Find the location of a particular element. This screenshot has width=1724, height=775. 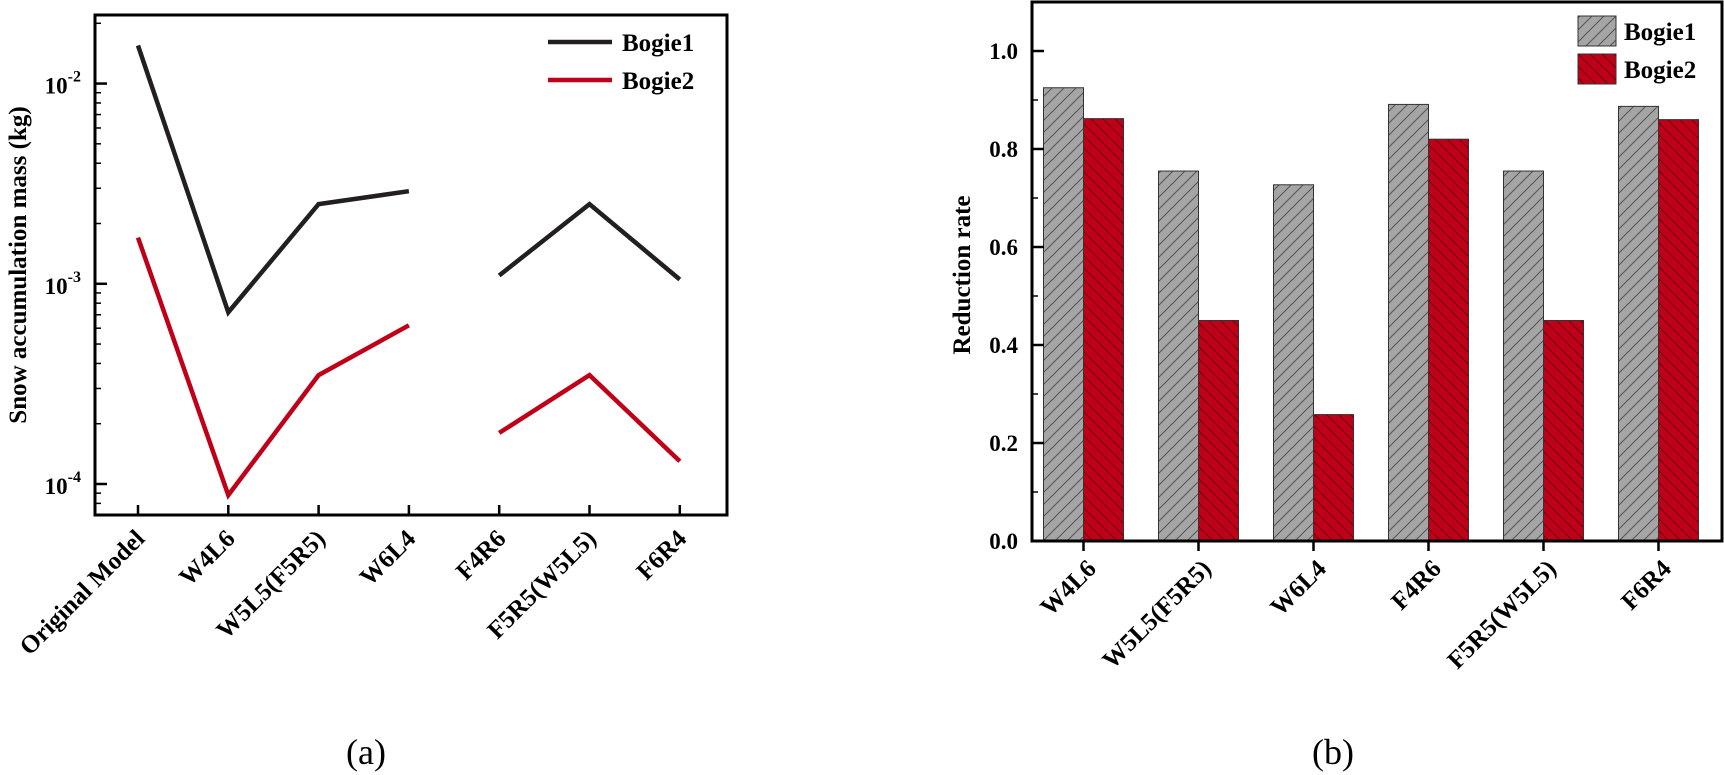

y-tick-exponent: -4 is located at coordinates (74, 477).